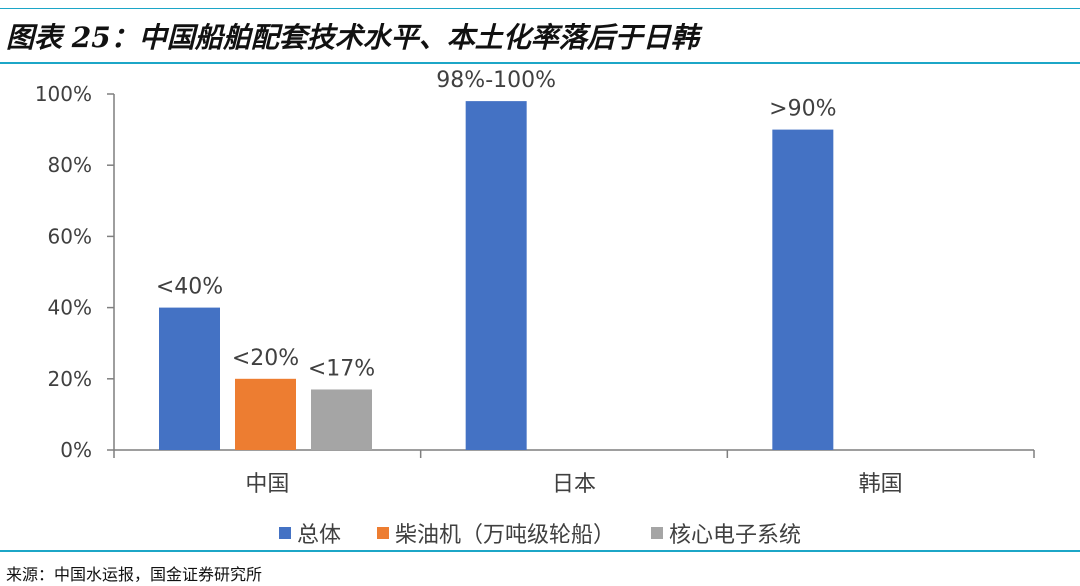  I want to click on chart-legend: 总体 柴油机（万吨级轮船） 核心电子系统, so click(540, 533).